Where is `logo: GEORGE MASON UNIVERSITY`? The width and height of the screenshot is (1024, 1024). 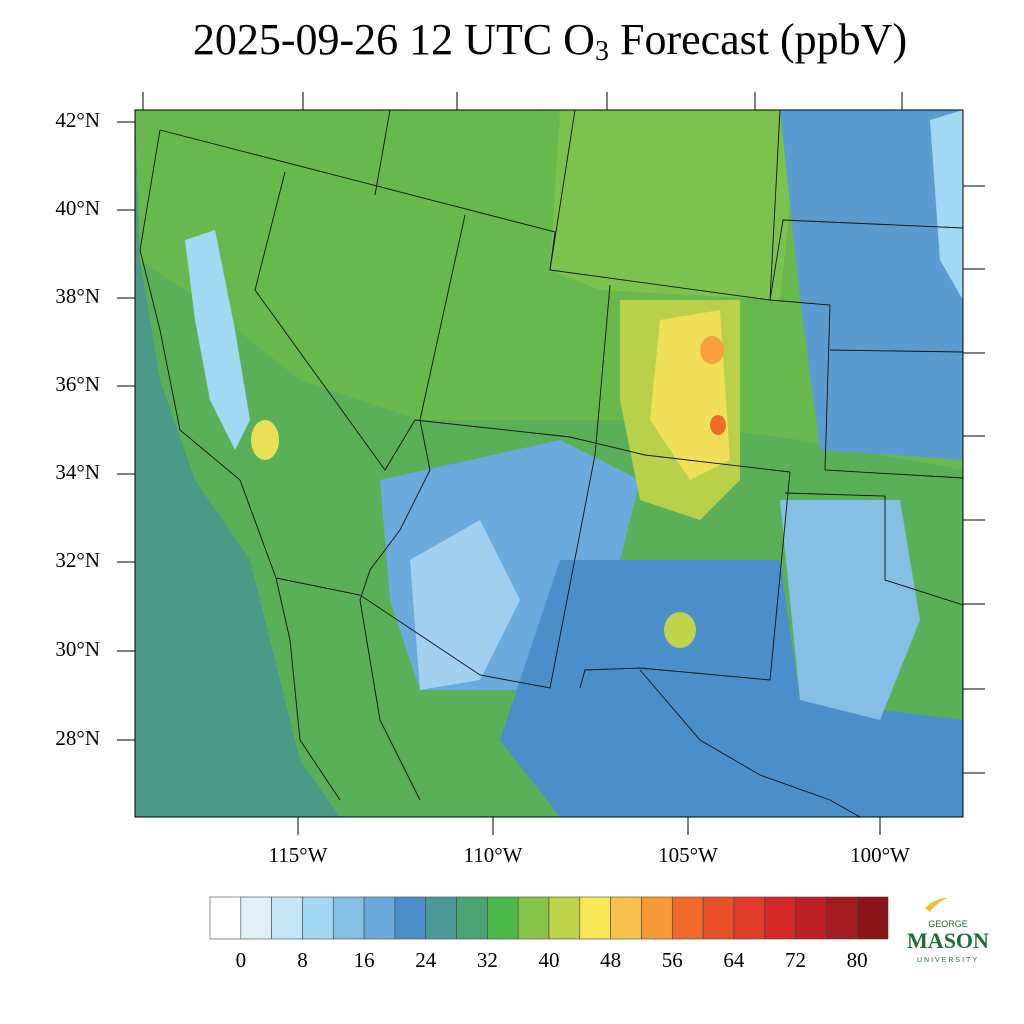
logo: GEORGE MASON UNIVERSITY is located at coordinates (948, 931).